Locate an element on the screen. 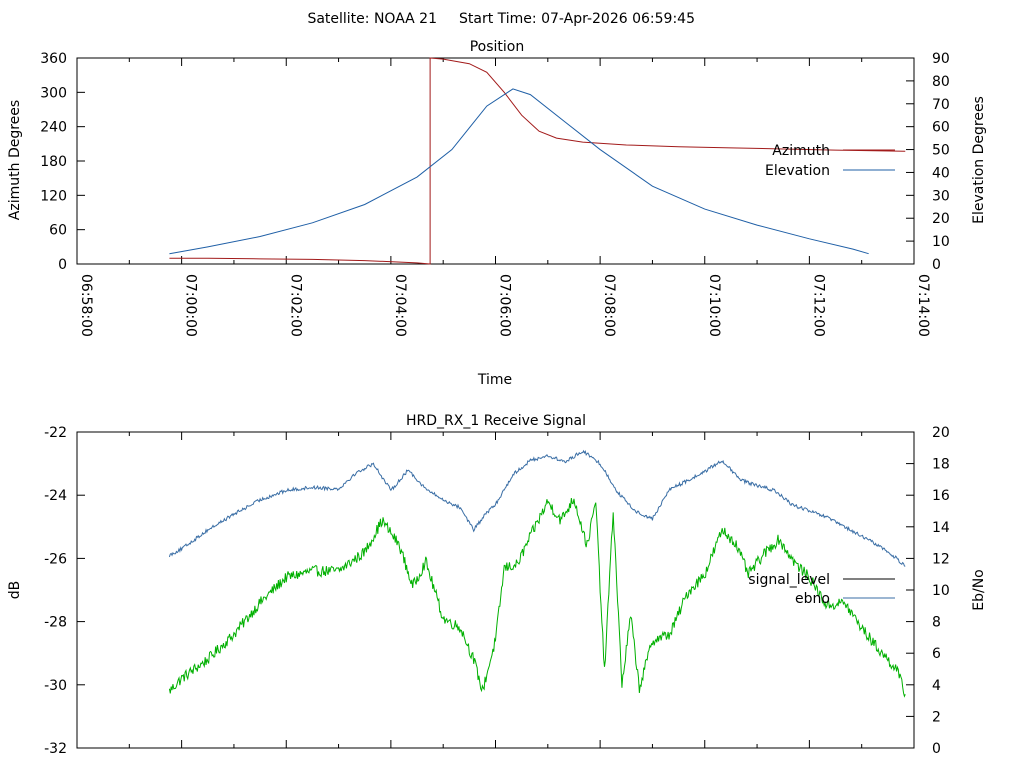  receive-signal-y2-tick-label: 6 is located at coordinates (936, 654).